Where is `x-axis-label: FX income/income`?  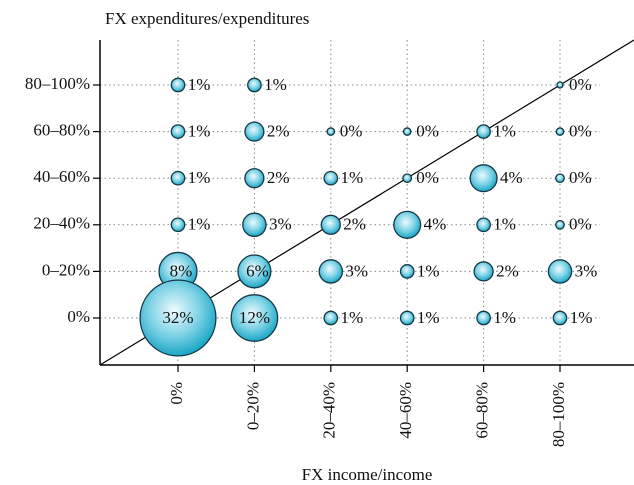 x-axis-label: FX income/income is located at coordinates (367, 474).